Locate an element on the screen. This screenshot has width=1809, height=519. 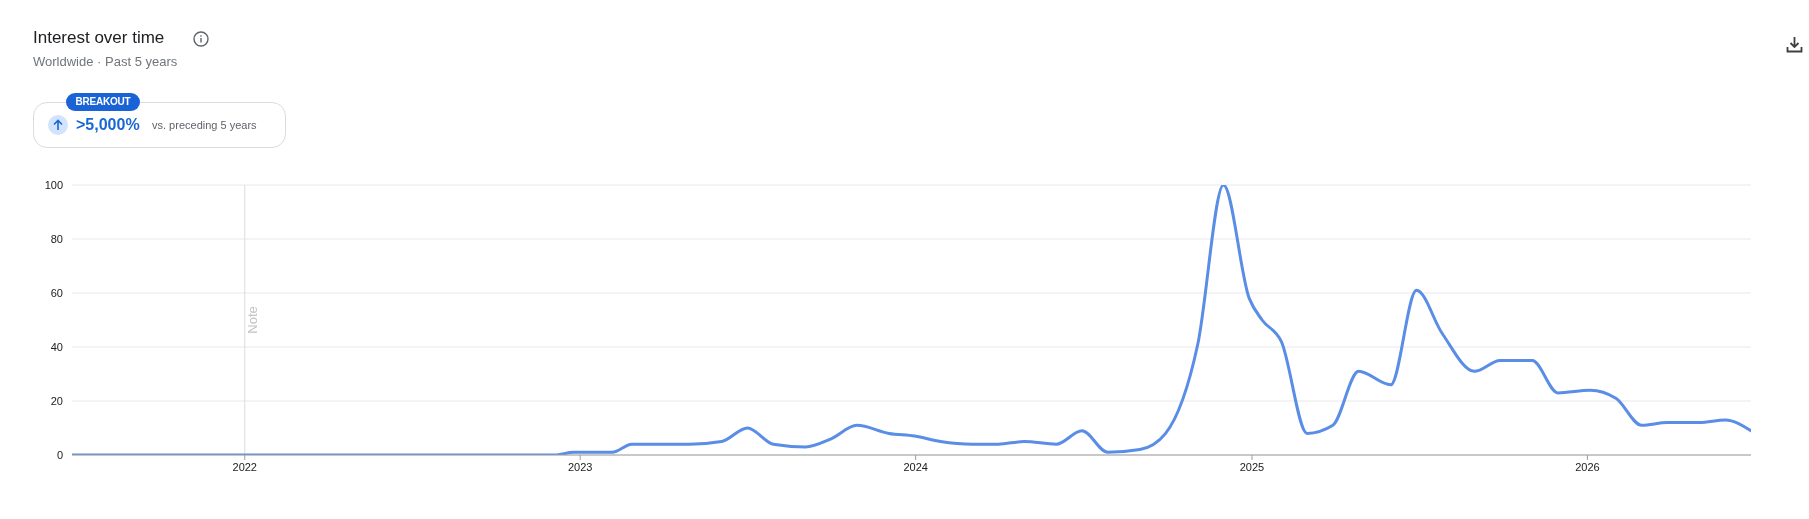
text: BREAKOUT is located at coordinates (103, 102).